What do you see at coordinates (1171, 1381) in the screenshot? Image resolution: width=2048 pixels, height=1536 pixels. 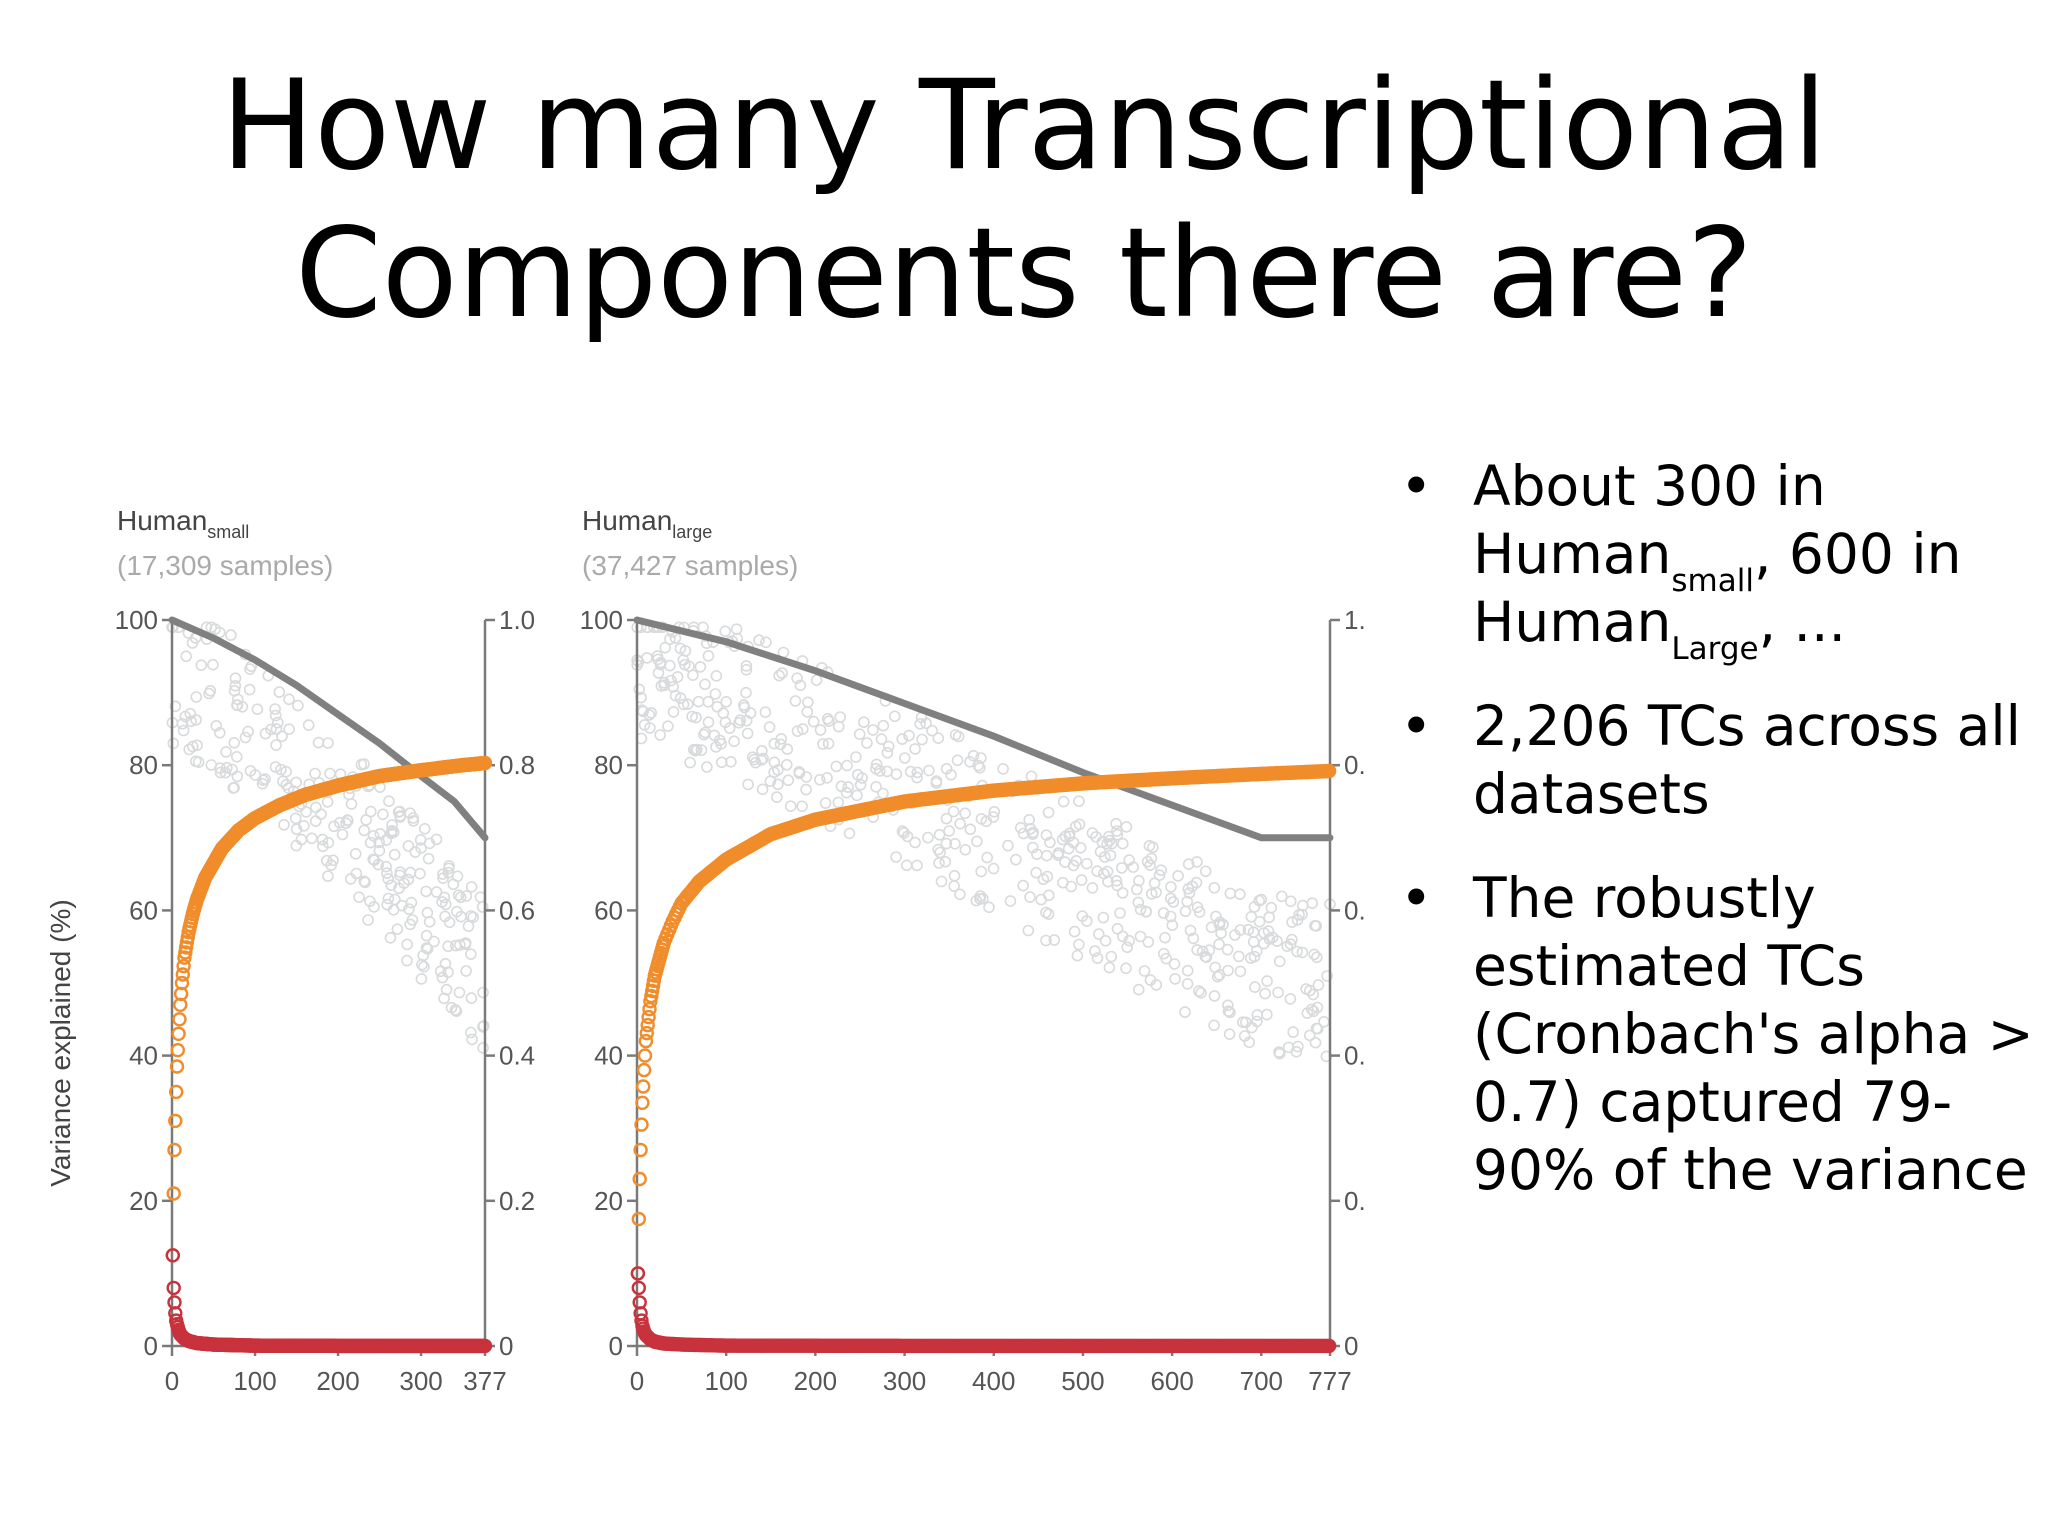 I see `x-tick-label: 600` at bounding box center [1171, 1381].